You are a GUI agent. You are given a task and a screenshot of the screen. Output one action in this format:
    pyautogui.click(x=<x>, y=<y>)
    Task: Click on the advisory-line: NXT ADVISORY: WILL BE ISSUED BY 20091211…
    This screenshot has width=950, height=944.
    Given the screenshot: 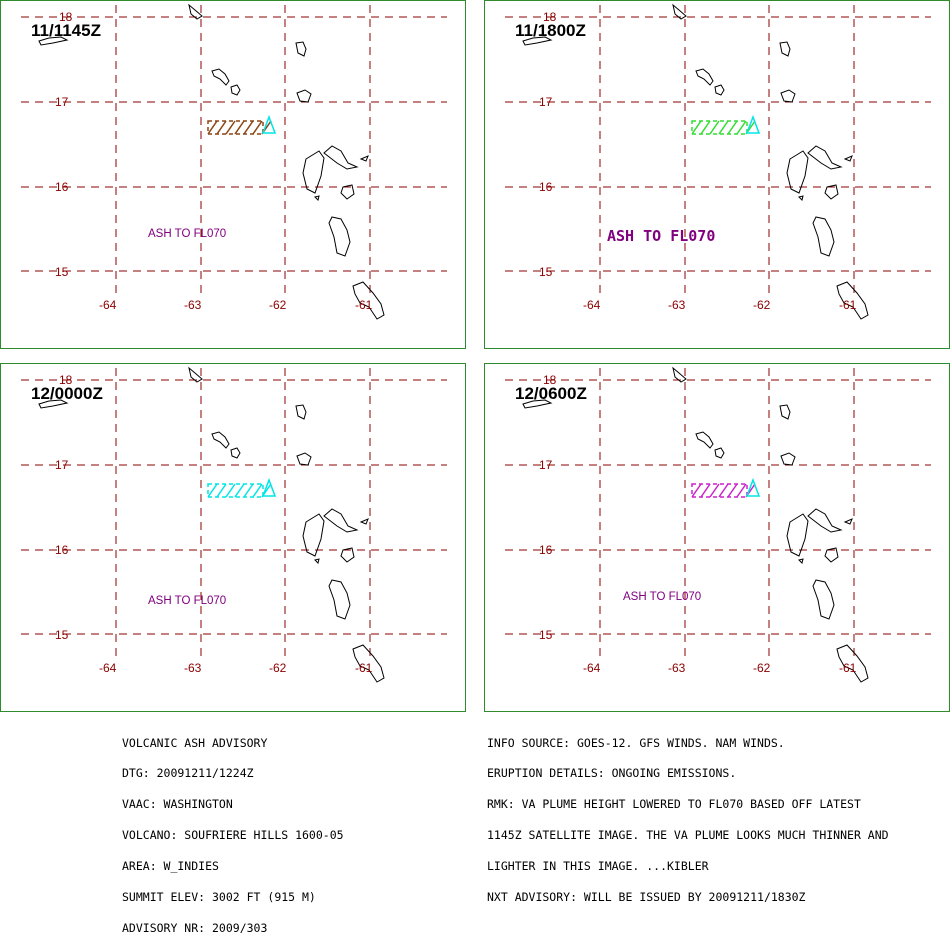 What is the action you would take?
    pyautogui.click(x=646, y=897)
    